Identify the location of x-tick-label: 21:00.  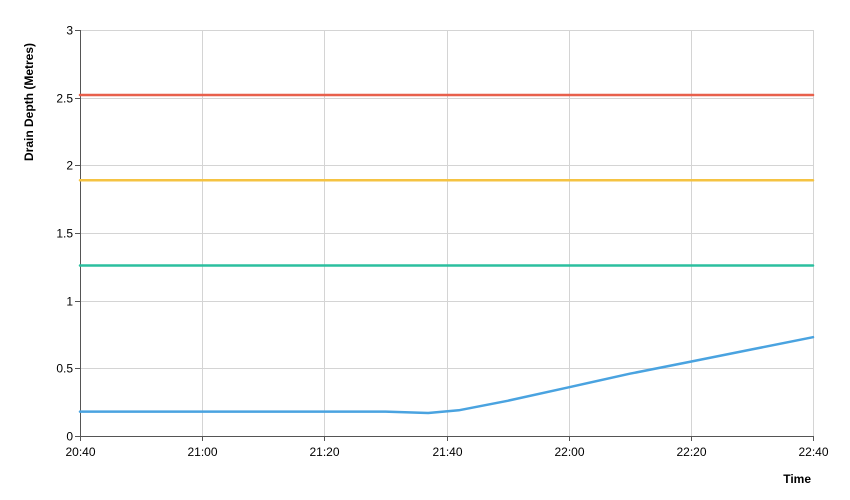
(202, 452).